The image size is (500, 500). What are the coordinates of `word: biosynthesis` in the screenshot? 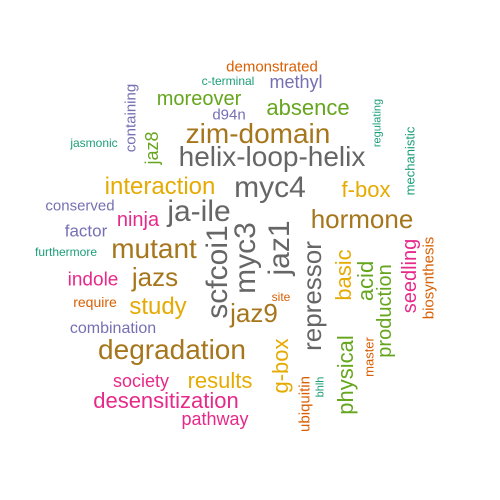 It's located at (429, 278).